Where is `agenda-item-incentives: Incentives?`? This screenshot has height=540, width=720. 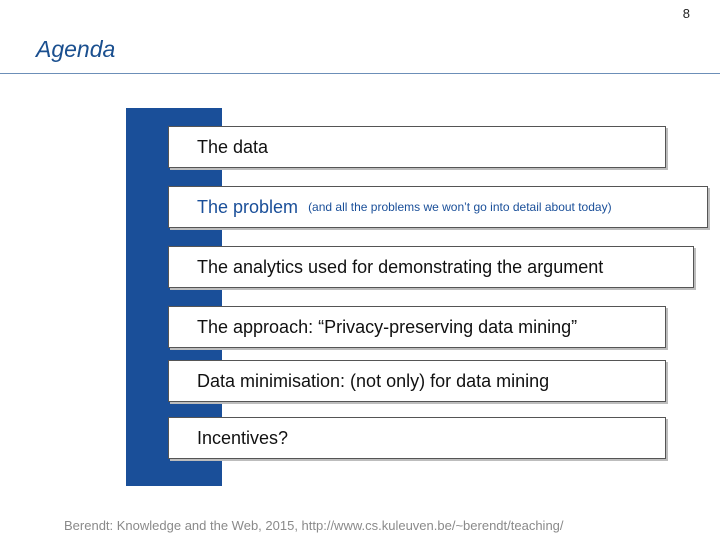 agenda-item-incentives: Incentives? is located at coordinates (417, 438).